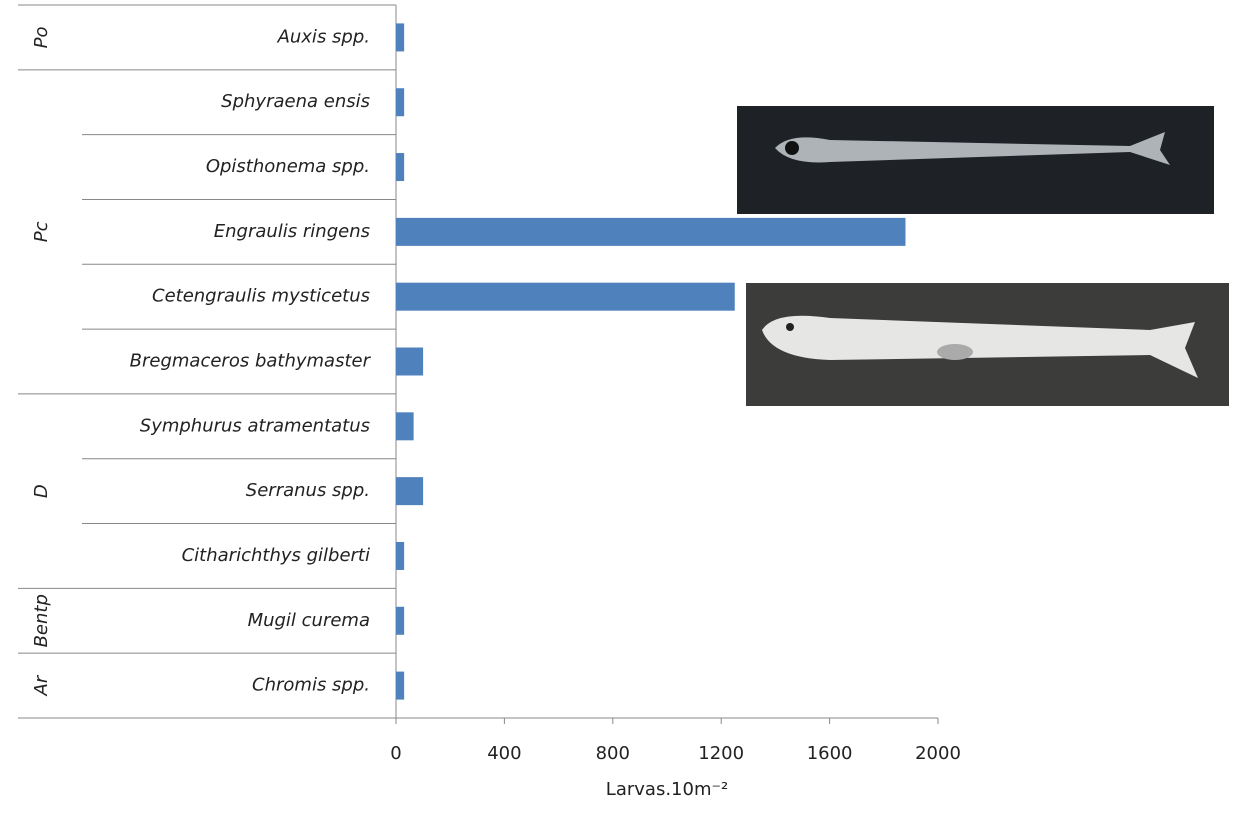  What do you see at coordinates (309, 620) in the screenshot?
I see `category-label: Mugil curema` at bounding box center [309, 620].